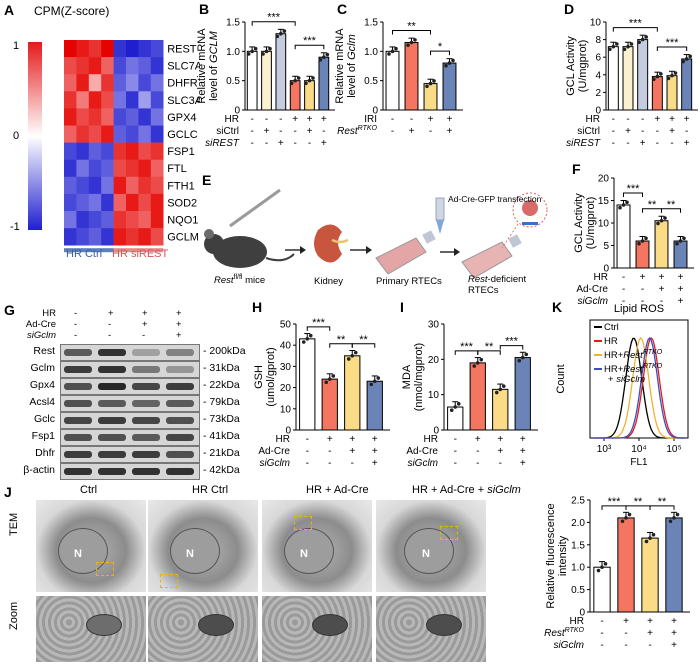  Describe the element at coordinates (237, 111) in the screenshot. I see `y-tick-label: 0` at that location.